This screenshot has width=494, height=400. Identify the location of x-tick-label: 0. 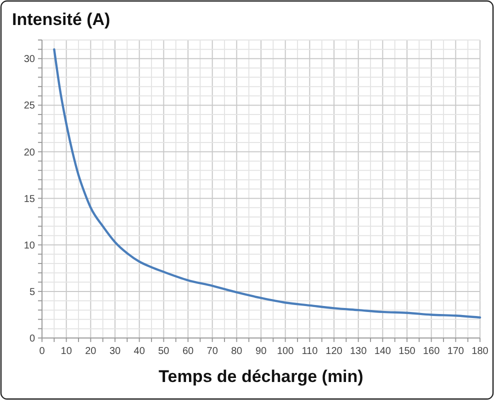
(42, 351).